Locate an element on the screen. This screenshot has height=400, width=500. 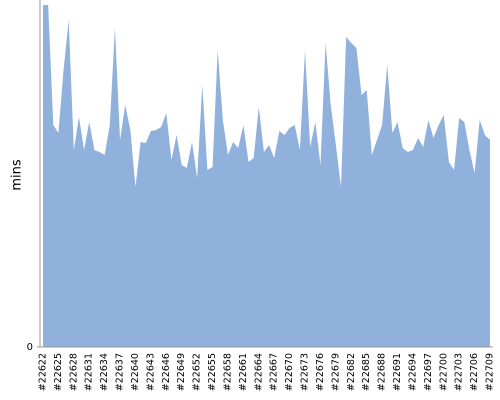
x-tick-label: #22655 is located at coordinates (212, 372).